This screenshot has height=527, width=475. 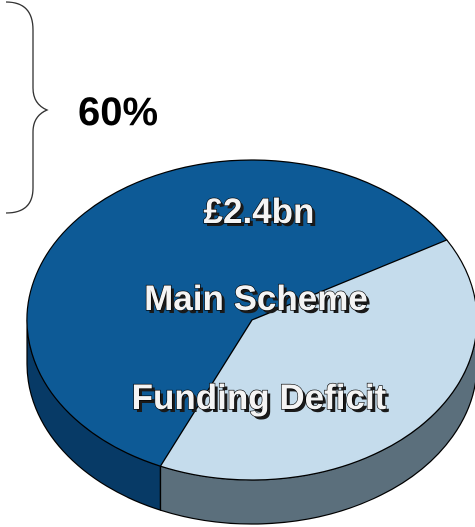 I want to click on scheme-label: Main Scheme, so click(x=256, y=298).